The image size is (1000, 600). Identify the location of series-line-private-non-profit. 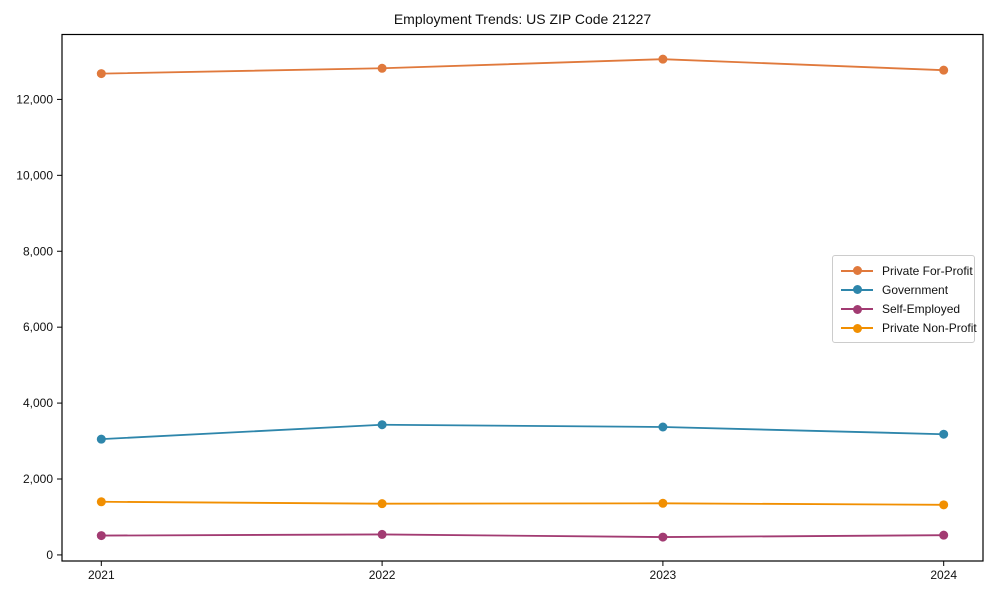
(522, 503).